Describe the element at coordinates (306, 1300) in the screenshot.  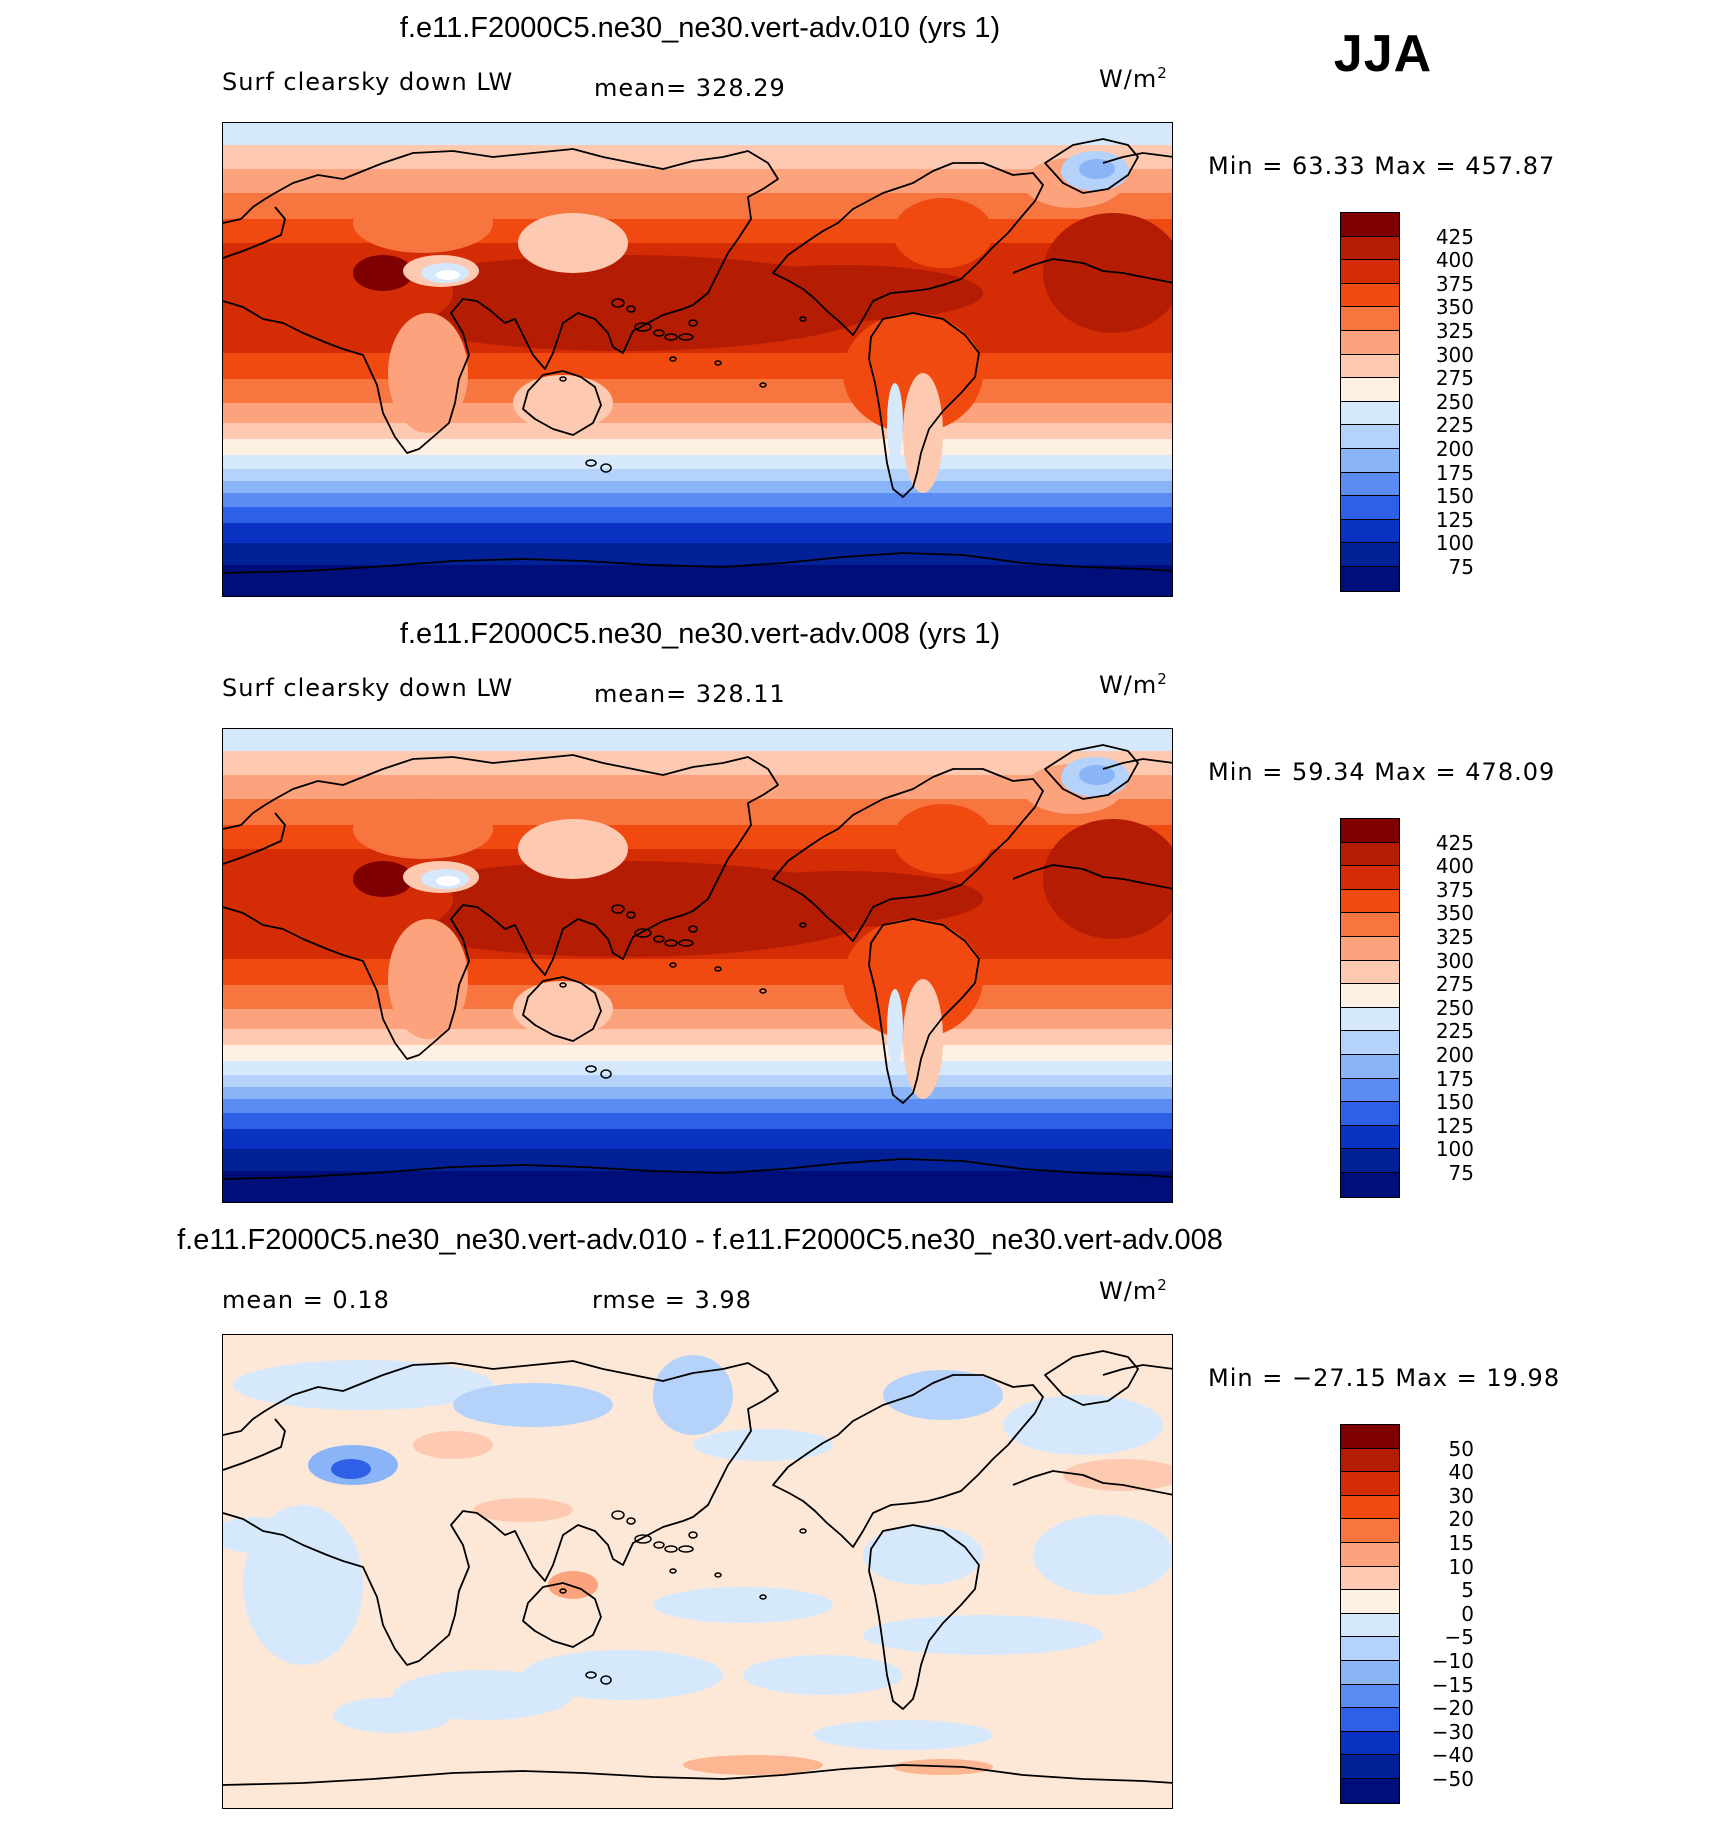
I see `mean-label: mean = 0.18` at that location.